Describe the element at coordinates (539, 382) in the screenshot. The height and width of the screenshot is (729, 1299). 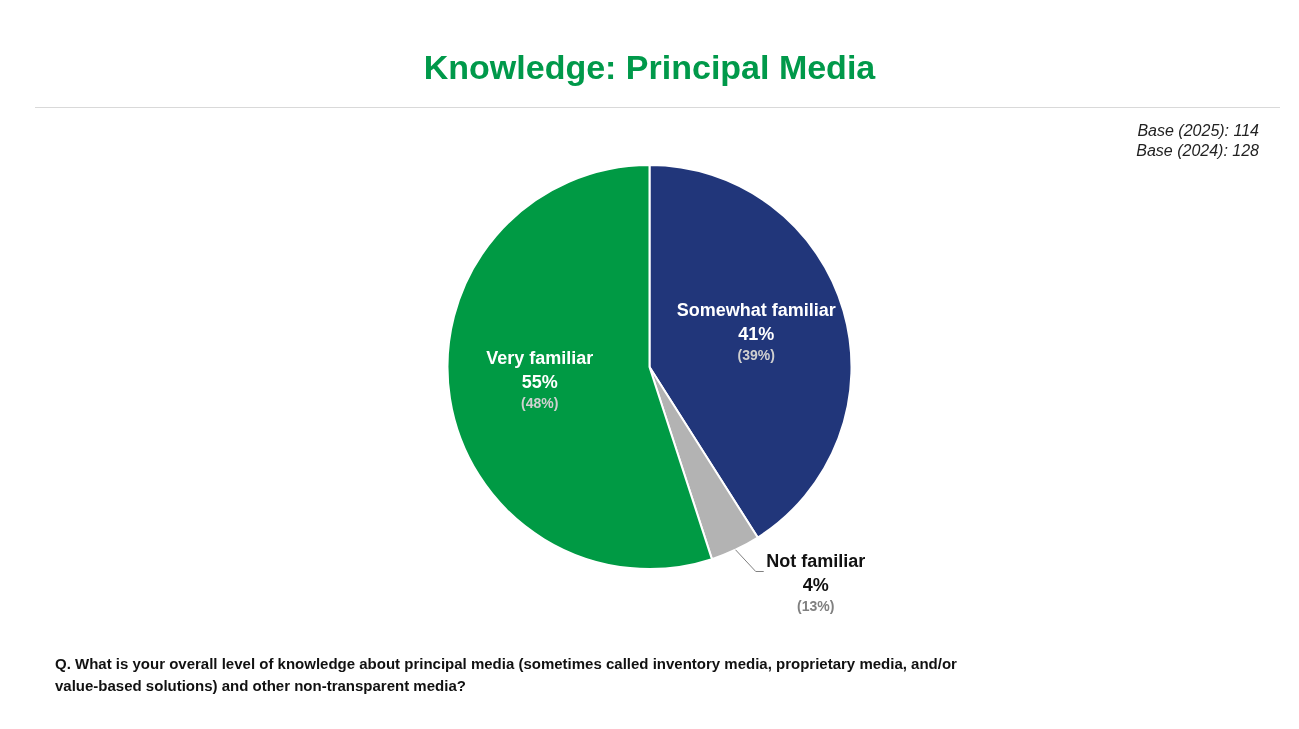
I see `data-label: 55%` at that location.